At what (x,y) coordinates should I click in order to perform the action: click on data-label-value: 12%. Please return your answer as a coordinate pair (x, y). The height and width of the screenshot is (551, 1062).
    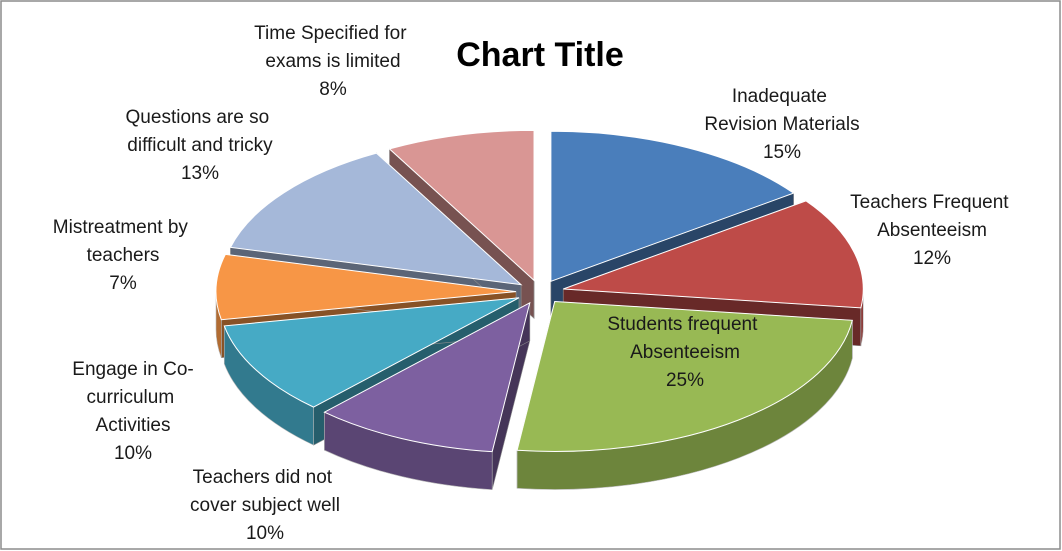
    Looking at the image, I should click on (932, 258).